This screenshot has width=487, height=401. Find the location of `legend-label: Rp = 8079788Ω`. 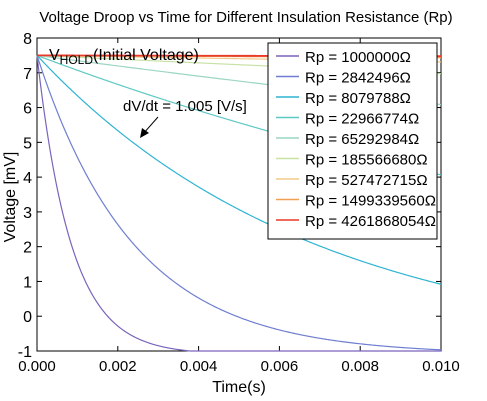

legend-label: Rp = 8079788Ω is located at coordinates (358, 98).